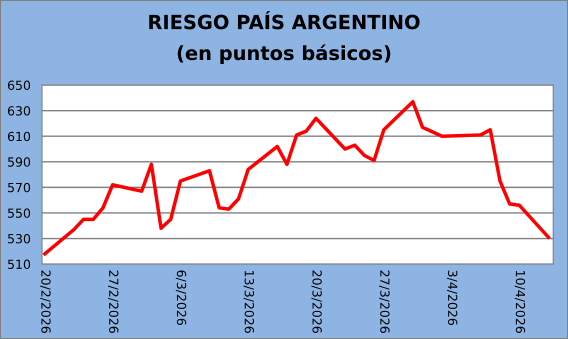  What do you see at coordinates (249, 302) in the screenshot?
I see `x-tick-label: 13/3/2026` at bounding box center [249, 302].